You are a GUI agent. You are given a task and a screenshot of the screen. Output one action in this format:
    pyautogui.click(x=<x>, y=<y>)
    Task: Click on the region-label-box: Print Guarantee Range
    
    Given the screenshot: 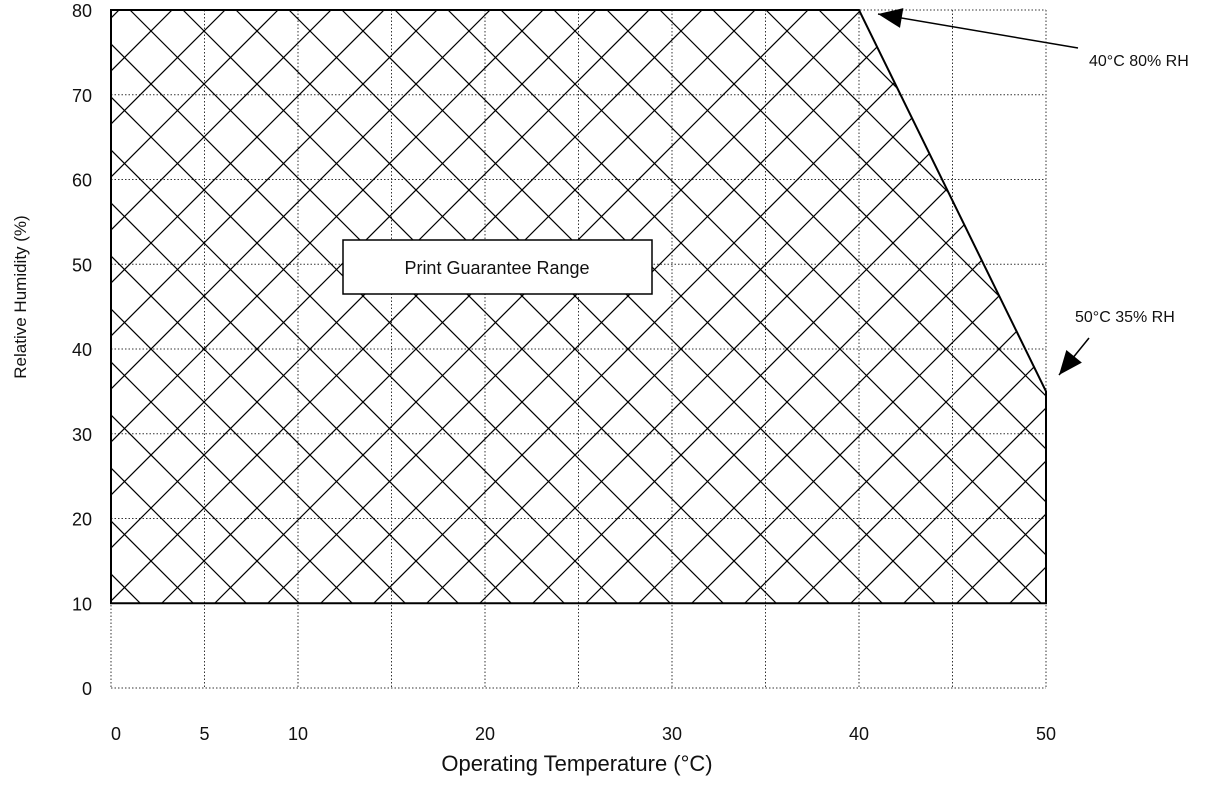 What is the action you would take?
    pyautogui.click(x=497, y=267)
    